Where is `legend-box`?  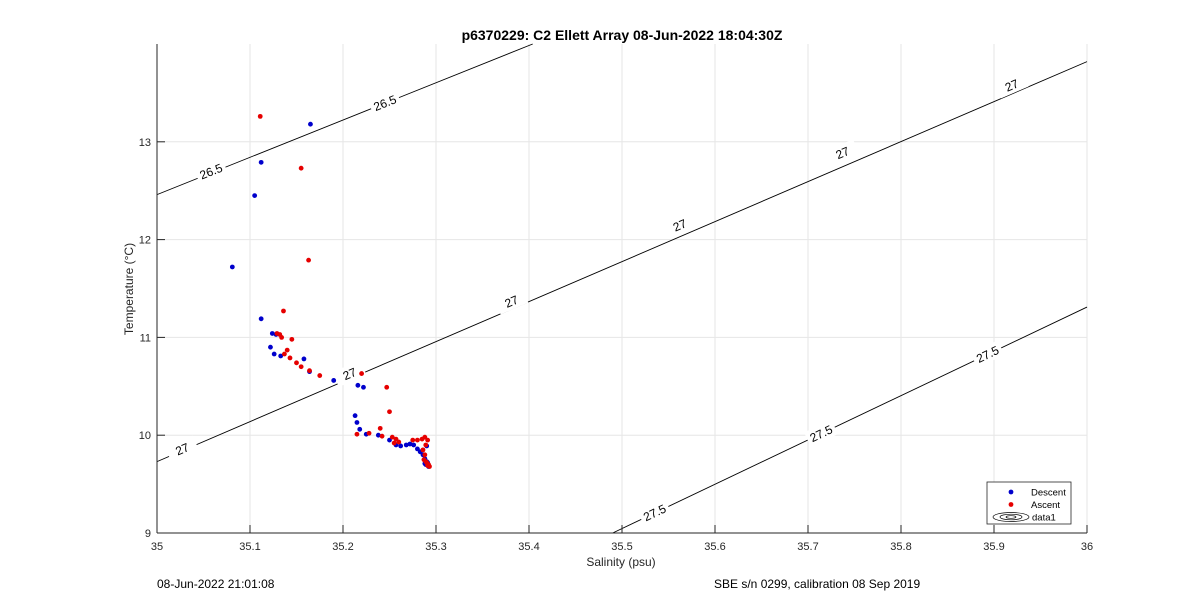 legend-box is located at coordinates (1029, 503).